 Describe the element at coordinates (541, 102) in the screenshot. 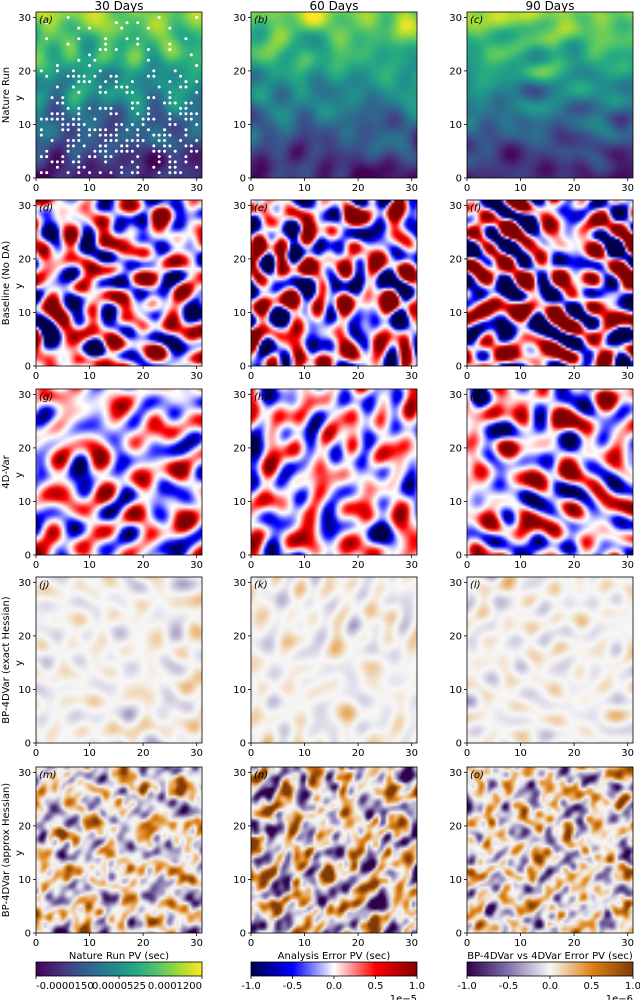

I see `panel: (c) 00 10 10 20 20 30 30` at that location.